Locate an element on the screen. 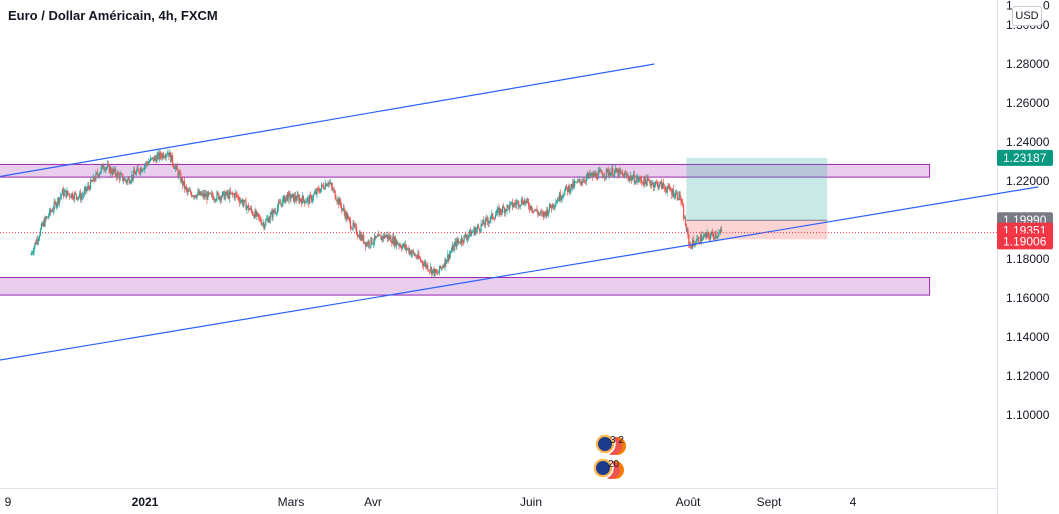 This screenshot has width=1059, height=514. x-tick-label: 2021 is located at coordinates (145, 502).